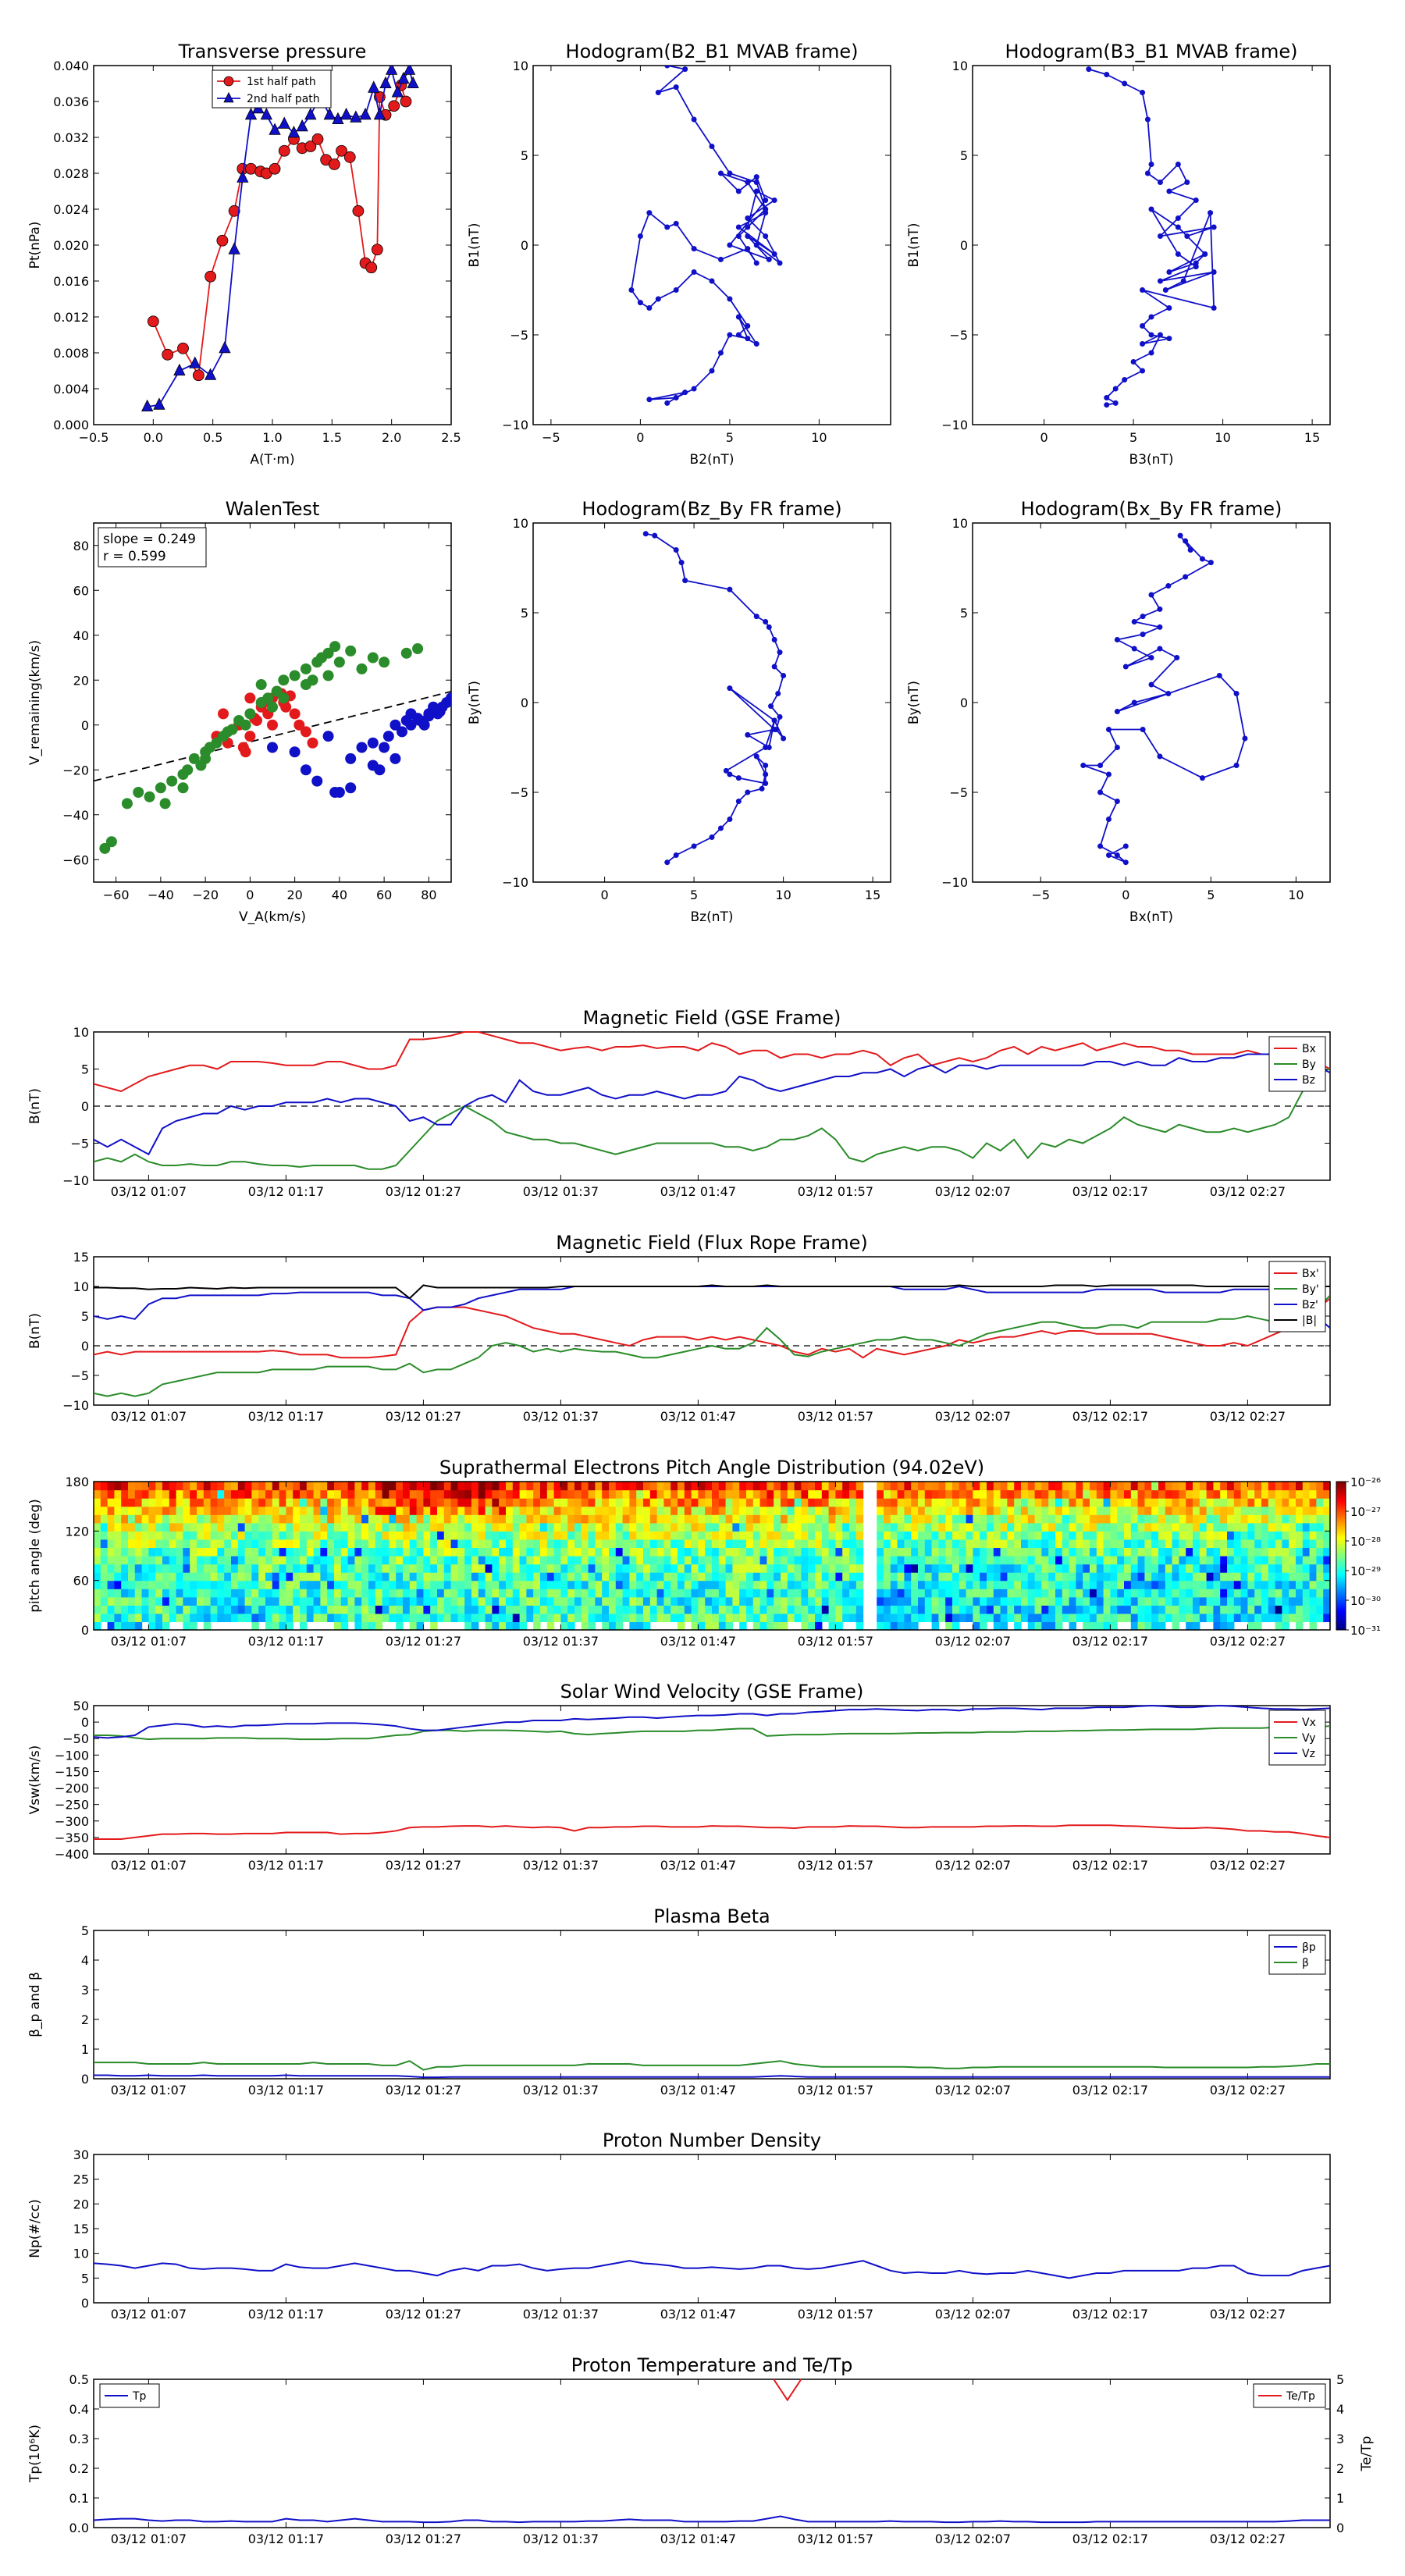  I want to click on y-tick-label: 10, so click(960, 66).